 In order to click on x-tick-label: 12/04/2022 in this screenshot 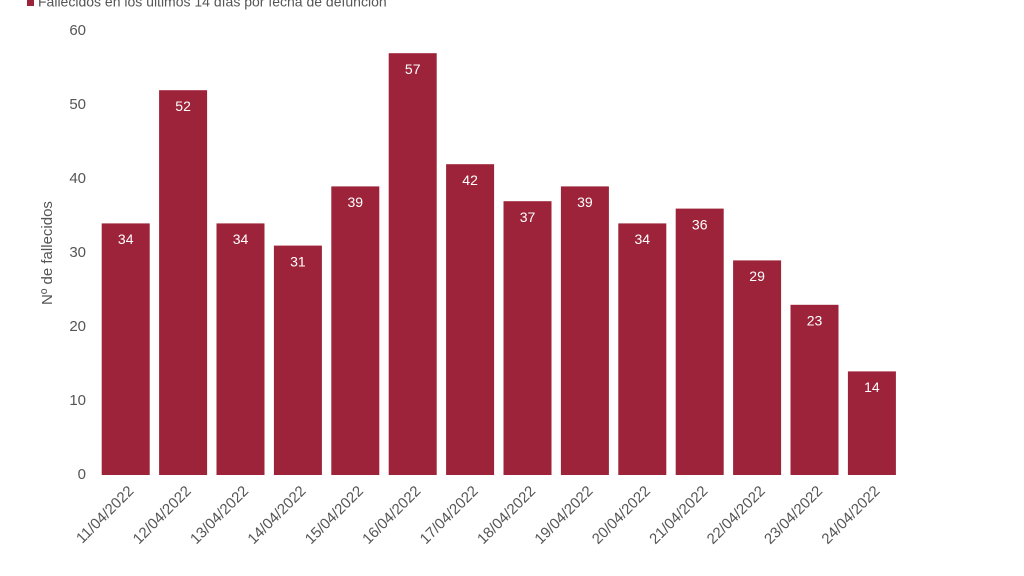, I will do `click(162, 515)`.